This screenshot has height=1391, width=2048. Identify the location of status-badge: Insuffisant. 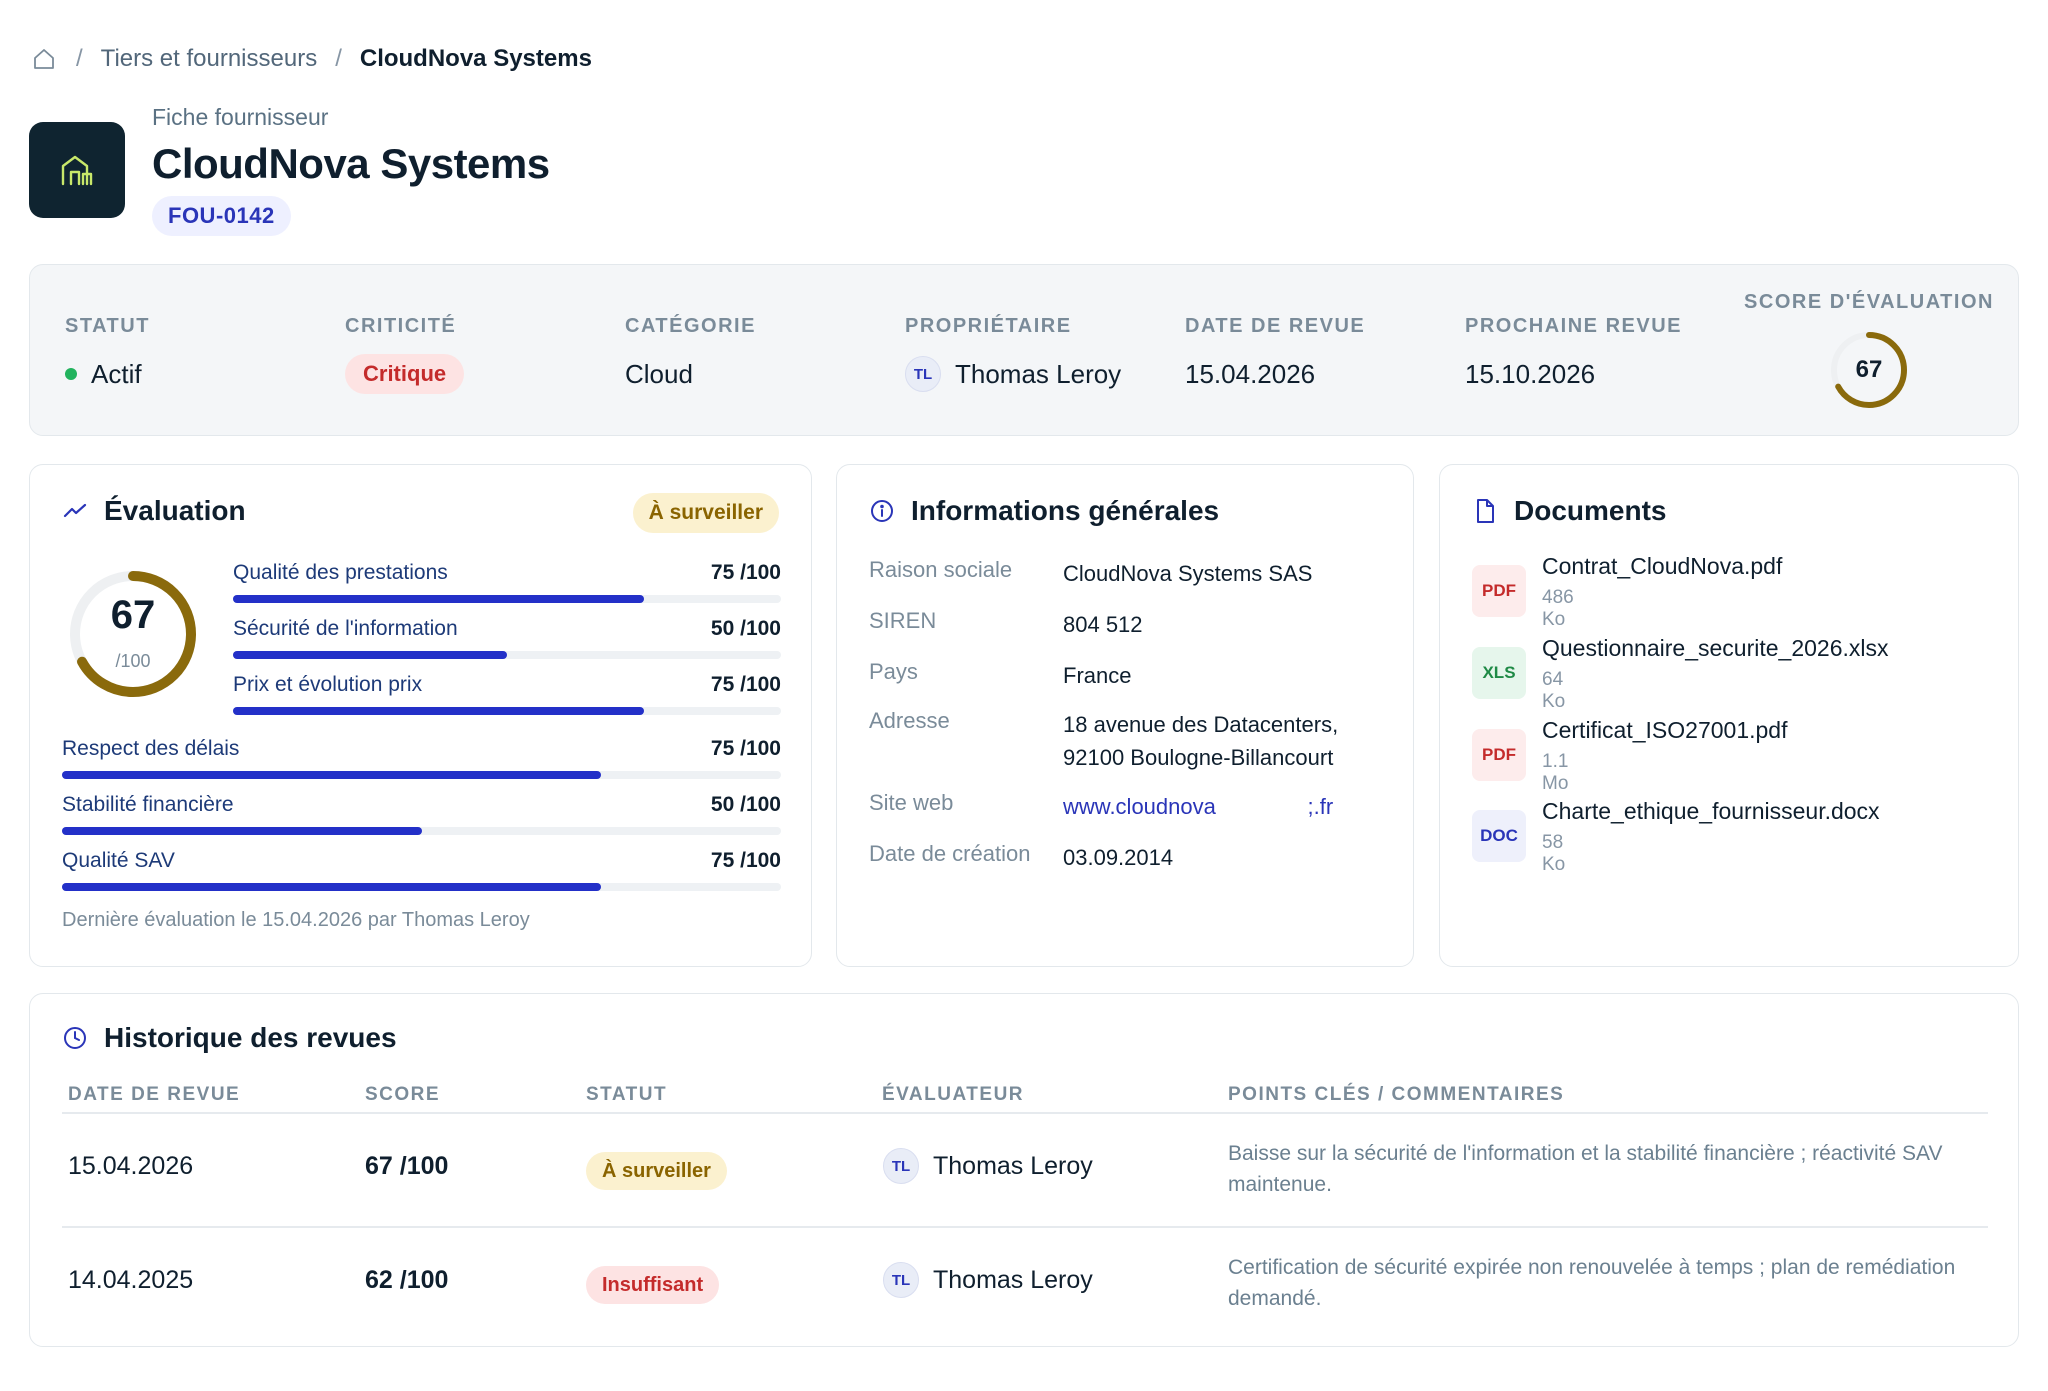
(653, 1285).